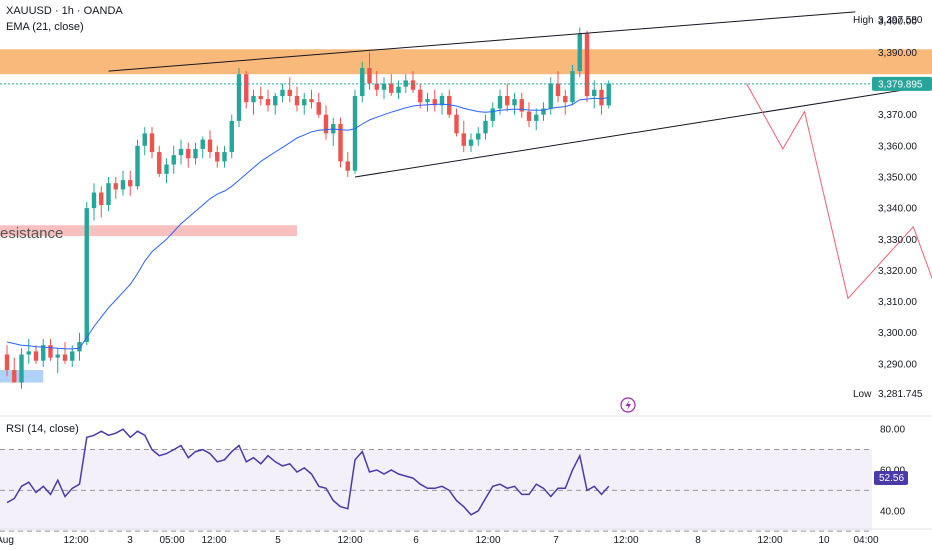  Describe the element at coordinates (897, 22) in the screenshot. I see `price-tick-label: 3,400.00` at that location.